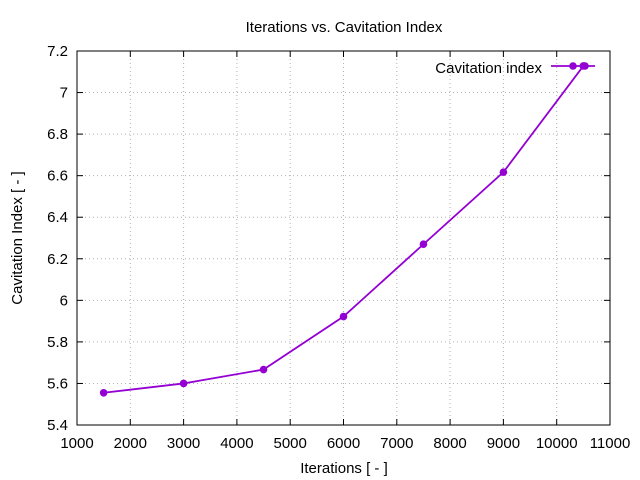  Describe the element at coordinates (57, 425) in the screenshot. I see `y-tick-label: 5.4` at that location.